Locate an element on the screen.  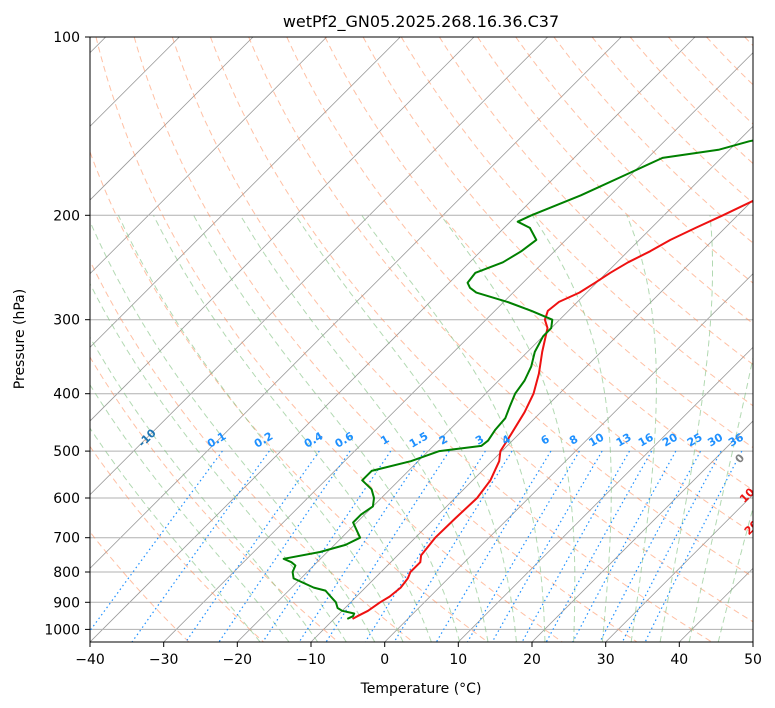
y-tick-label: 100 is located at coordinates (66, 38).